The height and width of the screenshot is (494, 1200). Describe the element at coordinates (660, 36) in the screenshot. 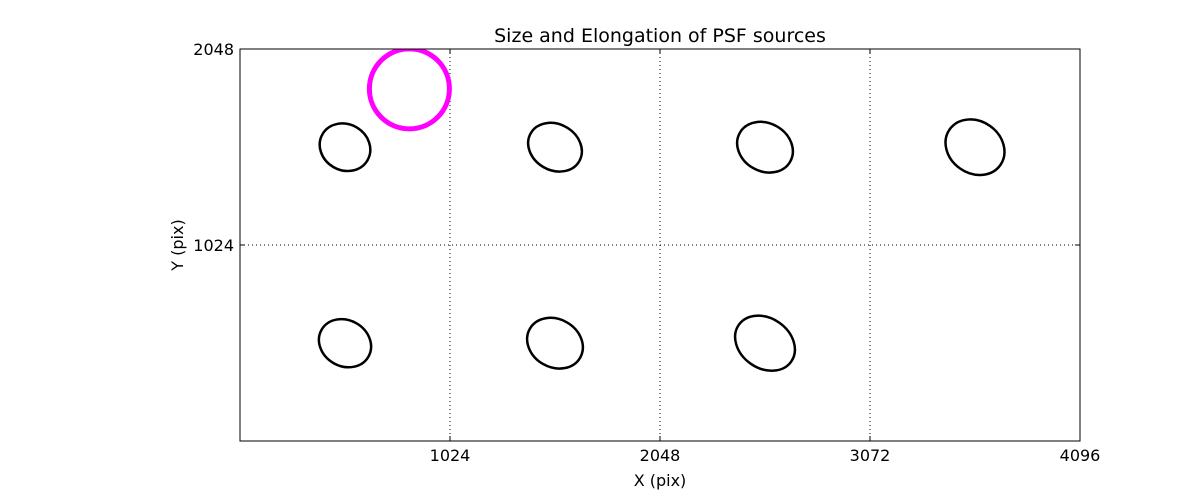

I see `chart-title: Size and Elongation of PSF sources` at that location.